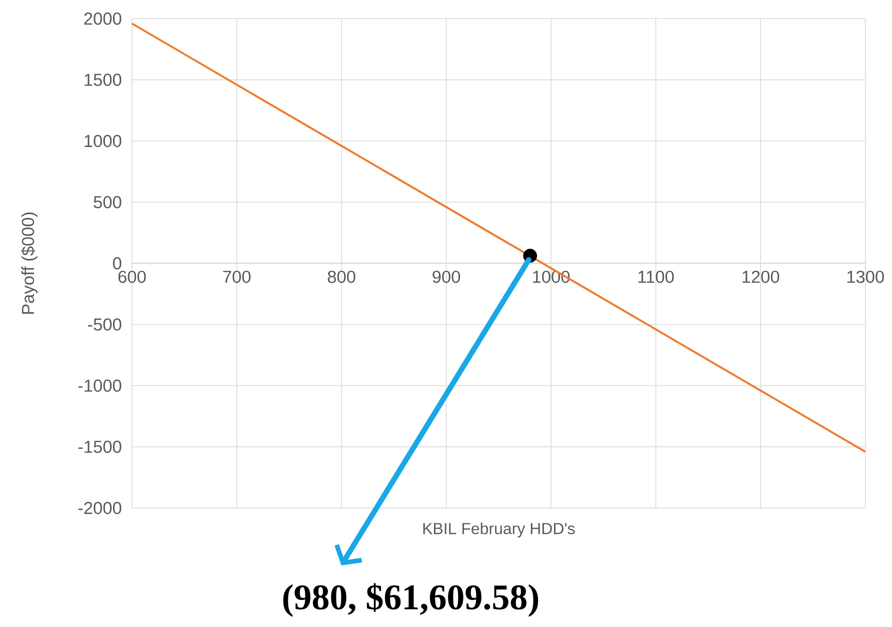  What do you see at coordinates (656, 277) in the screenshot?
I see `x-tick-label: 1100` at bounding box center [656, 277].